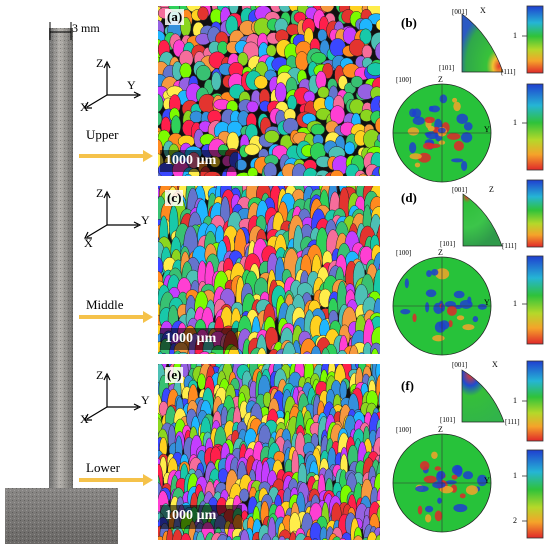 Image resolution: width=550 pixels, height=544 pixels. Describe the element at coordinates (442, 133) in the screenshot. I see `pole-figure-upper` at that location.